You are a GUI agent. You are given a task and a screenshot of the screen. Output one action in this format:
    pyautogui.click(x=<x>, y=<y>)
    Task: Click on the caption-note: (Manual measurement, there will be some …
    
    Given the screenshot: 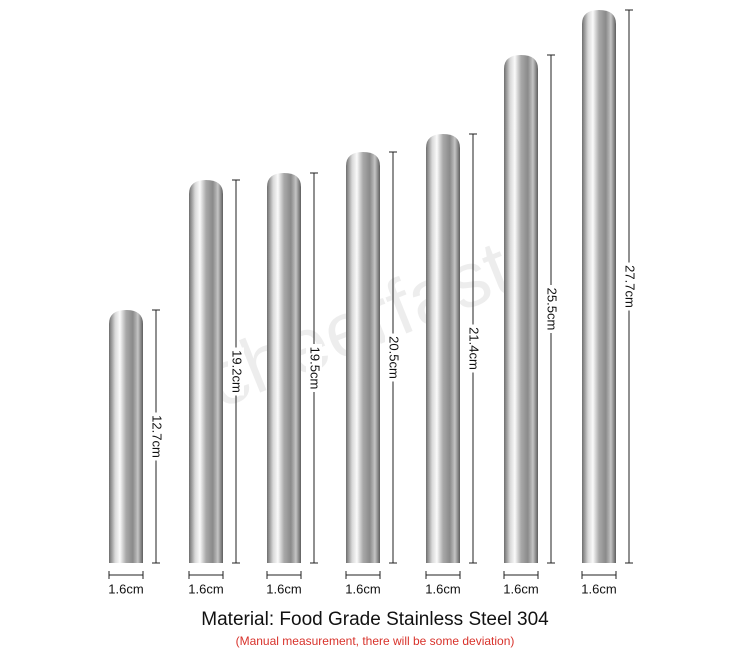 What is the action you would take?
    pyautogui.click(x=375, y=641)
    